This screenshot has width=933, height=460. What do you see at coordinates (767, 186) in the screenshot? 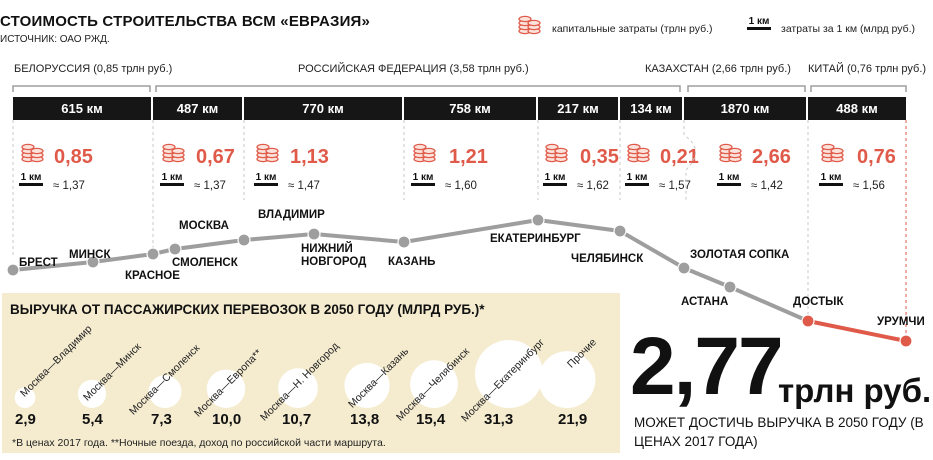
I see `segment-per-km: ≈ 1,42` at bounding box center [767, 186].